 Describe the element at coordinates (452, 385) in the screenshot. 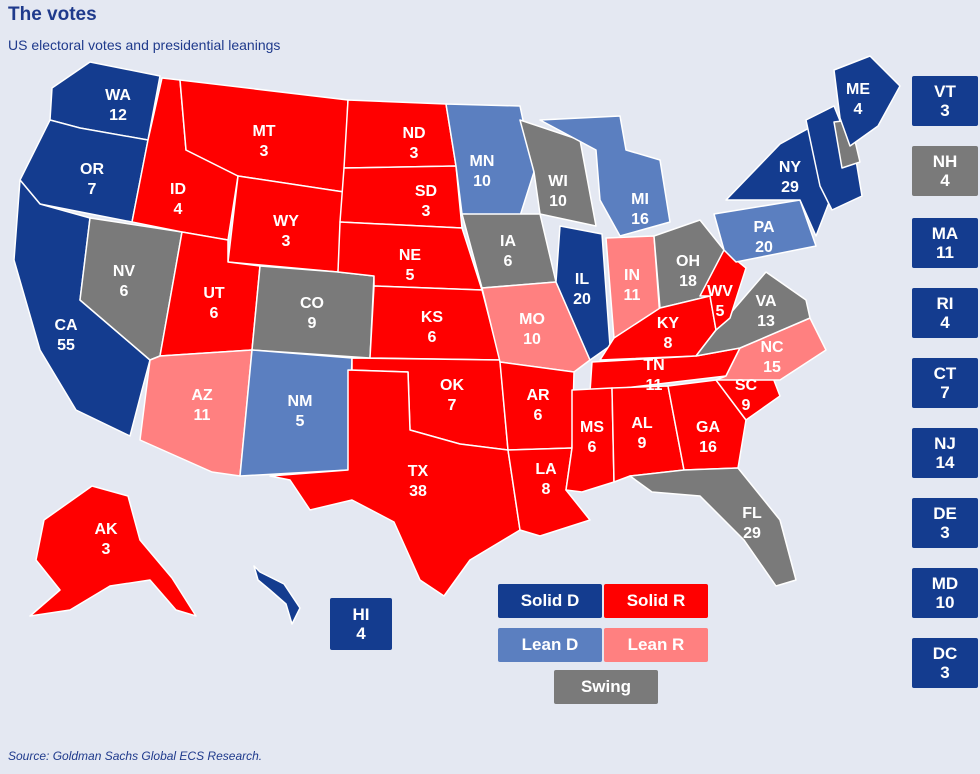

I see `state-ok-abbr: OK` at that location.